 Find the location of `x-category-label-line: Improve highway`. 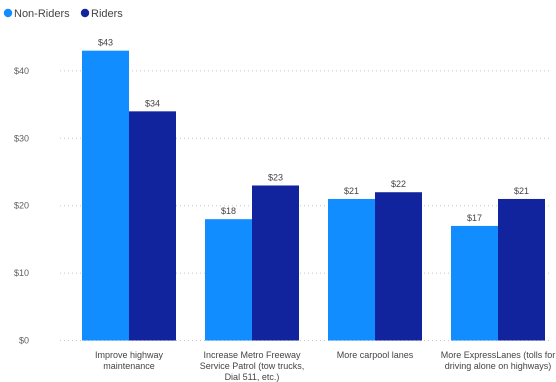

x-category-label-line: Improve highway is located at coordinates (129, 355).